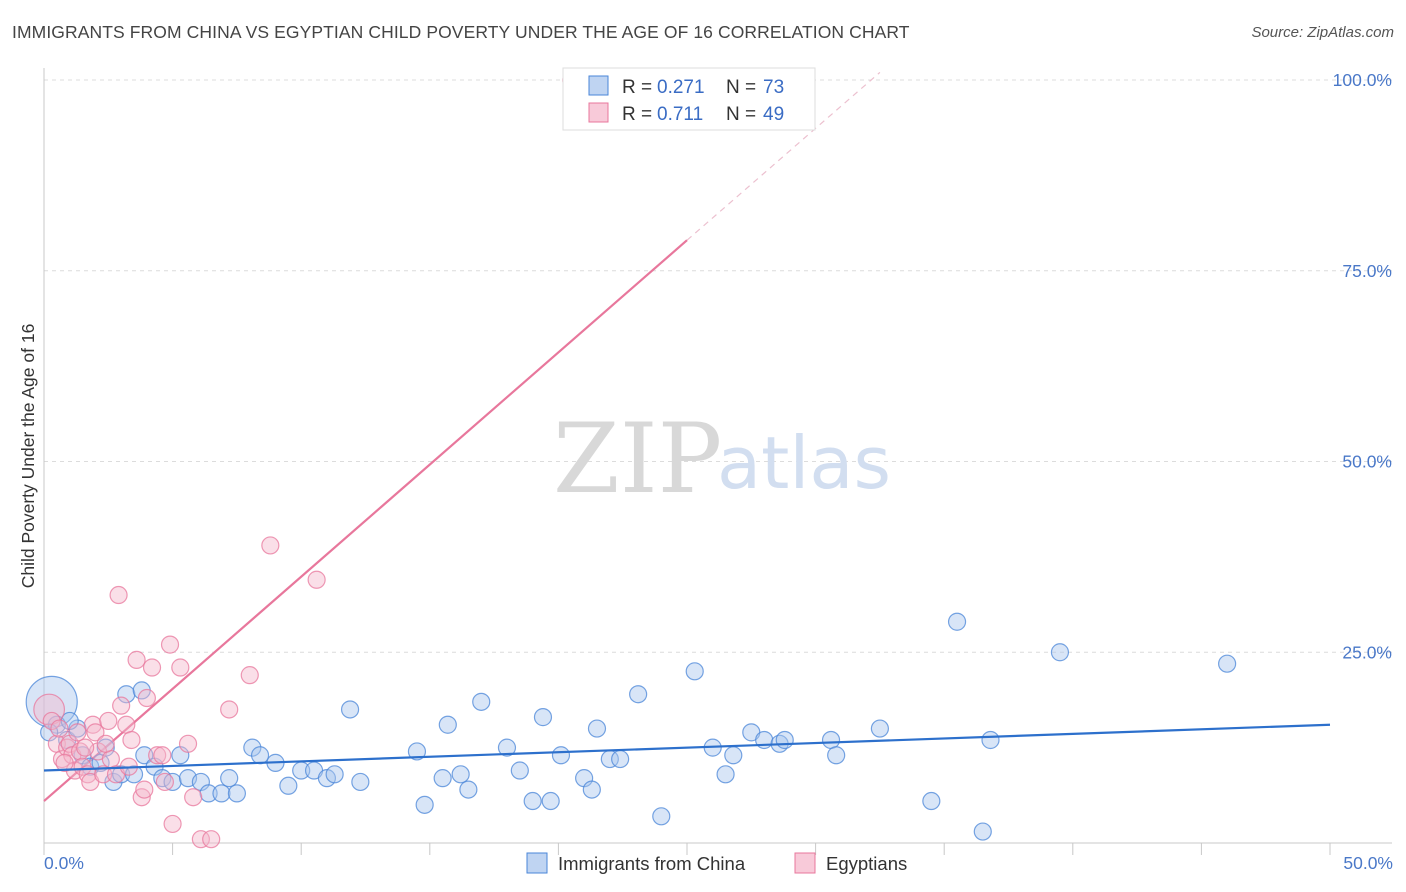 The image size is (1406, 892). What do you see at coordinates (28, 456) in the screenshot?
I see `y-axis-label: Child Poverty Under the Age of 16` at bounding box center [28, 456].